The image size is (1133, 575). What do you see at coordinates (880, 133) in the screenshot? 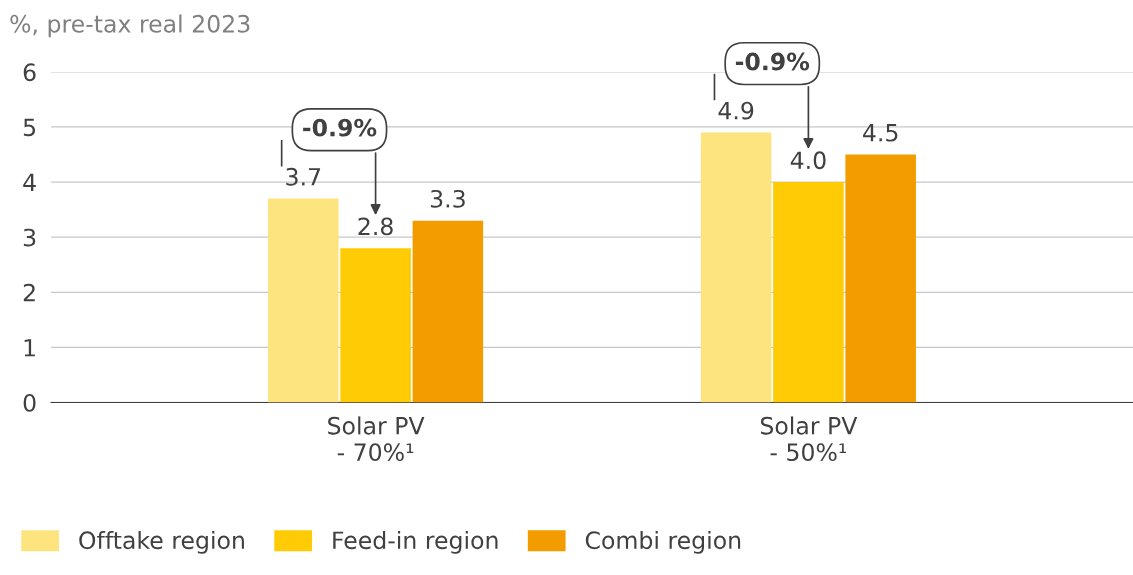
I see `data-label: 4.5` at bounding box center [880, 133].